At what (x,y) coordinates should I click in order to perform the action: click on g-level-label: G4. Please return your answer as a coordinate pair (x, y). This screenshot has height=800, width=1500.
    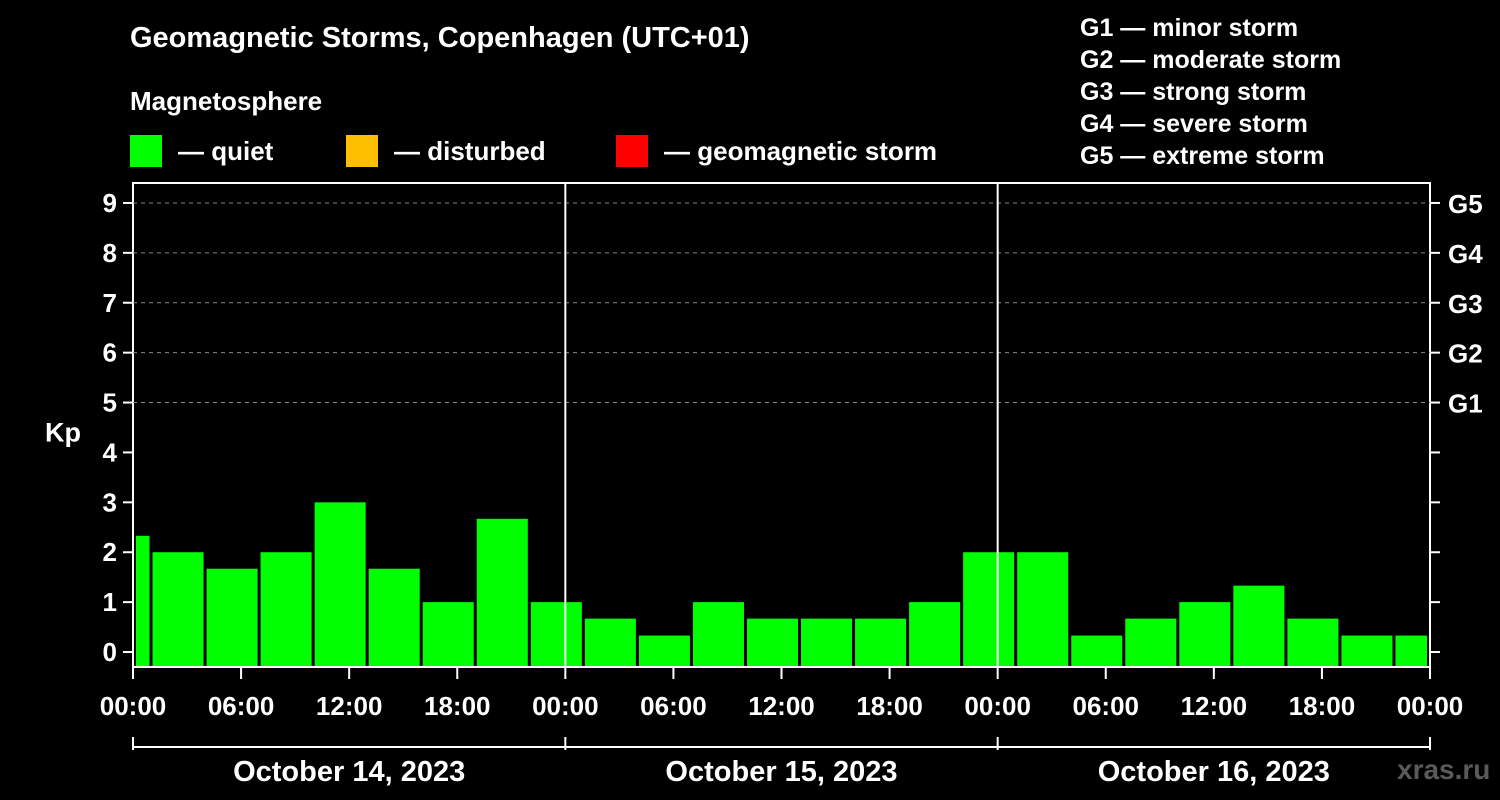
    Looking at the image, I should click on (1465, 254).